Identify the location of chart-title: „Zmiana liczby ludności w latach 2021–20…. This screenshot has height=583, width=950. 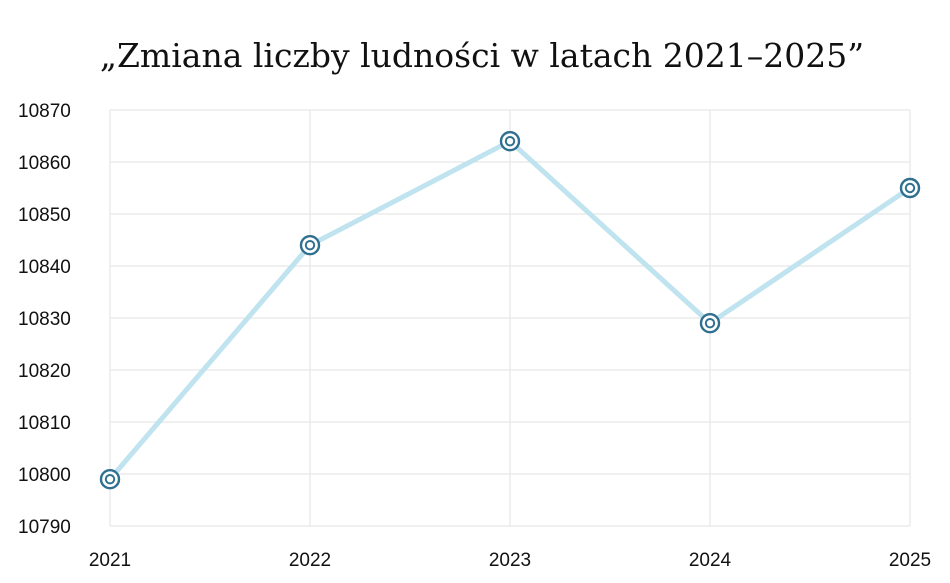
(482, 55).